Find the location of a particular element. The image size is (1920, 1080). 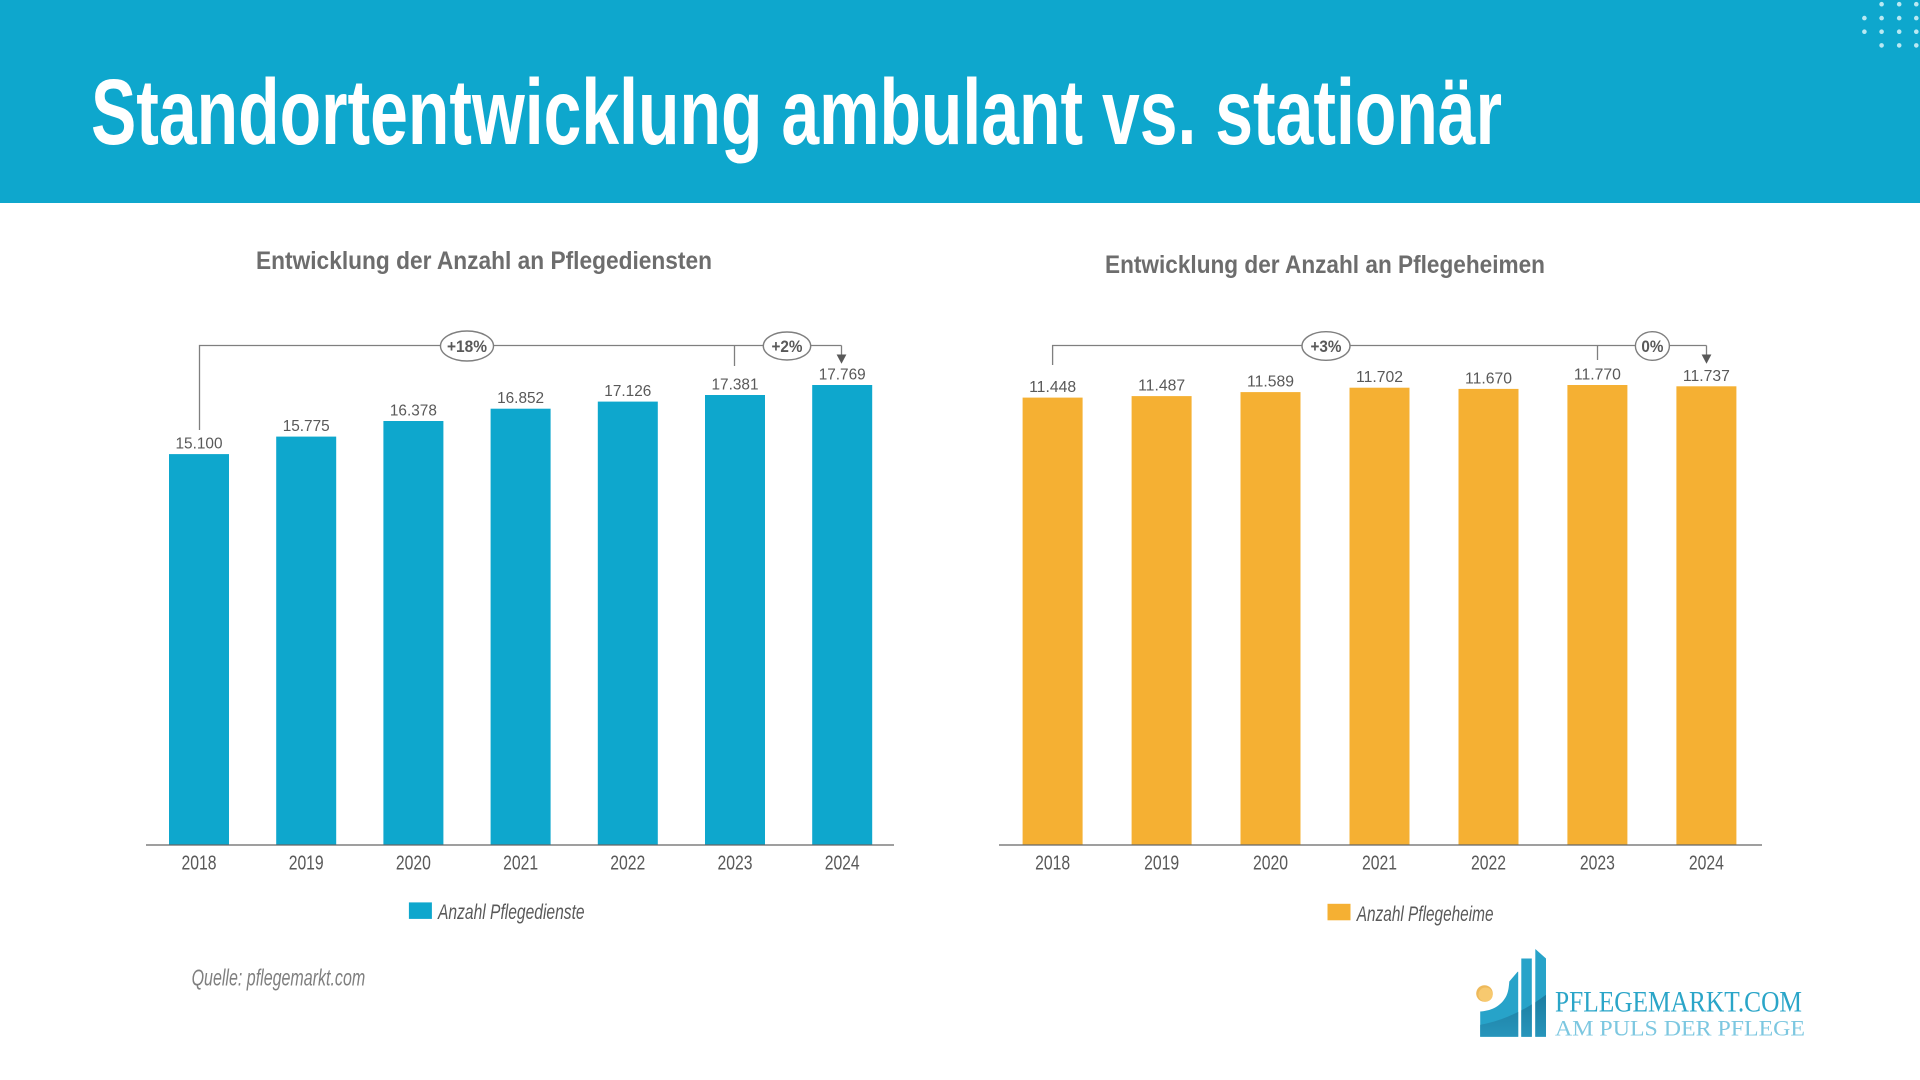

svg-text: Quelle: pflegemarkt.com is located at coordinates (279, 978).